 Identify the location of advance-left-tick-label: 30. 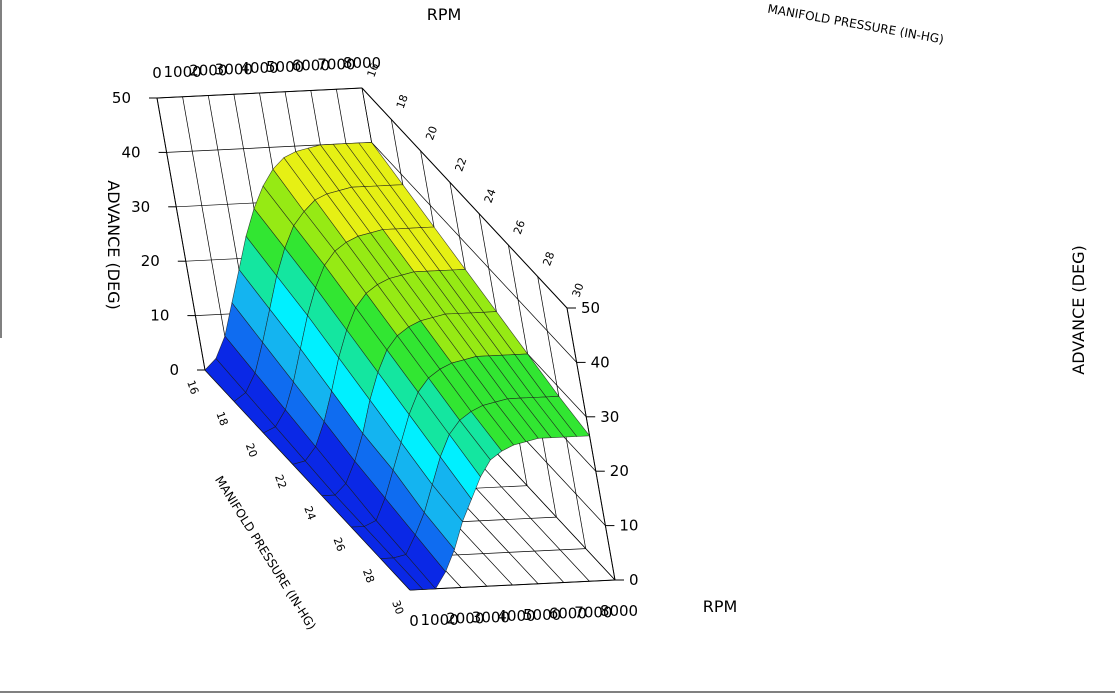
(140, 207).